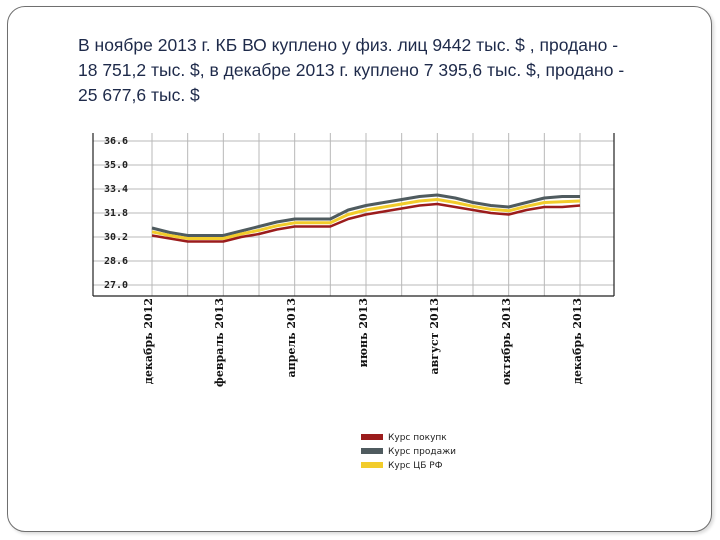  Describe the element at coordinates (116, 189) in the screenshot. I see `y-tick-label: 33.4` at that location.